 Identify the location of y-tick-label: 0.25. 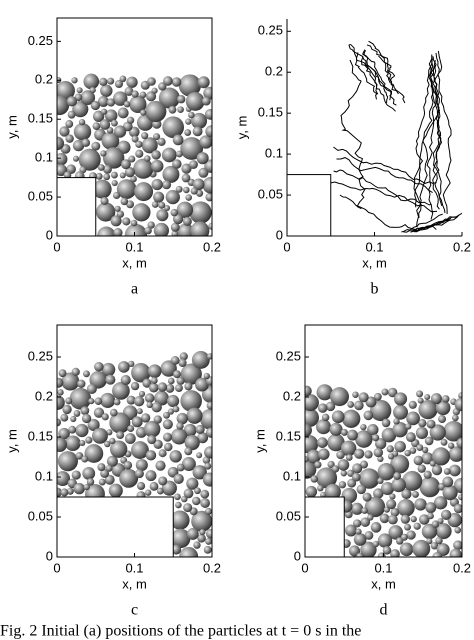
(40, 40).